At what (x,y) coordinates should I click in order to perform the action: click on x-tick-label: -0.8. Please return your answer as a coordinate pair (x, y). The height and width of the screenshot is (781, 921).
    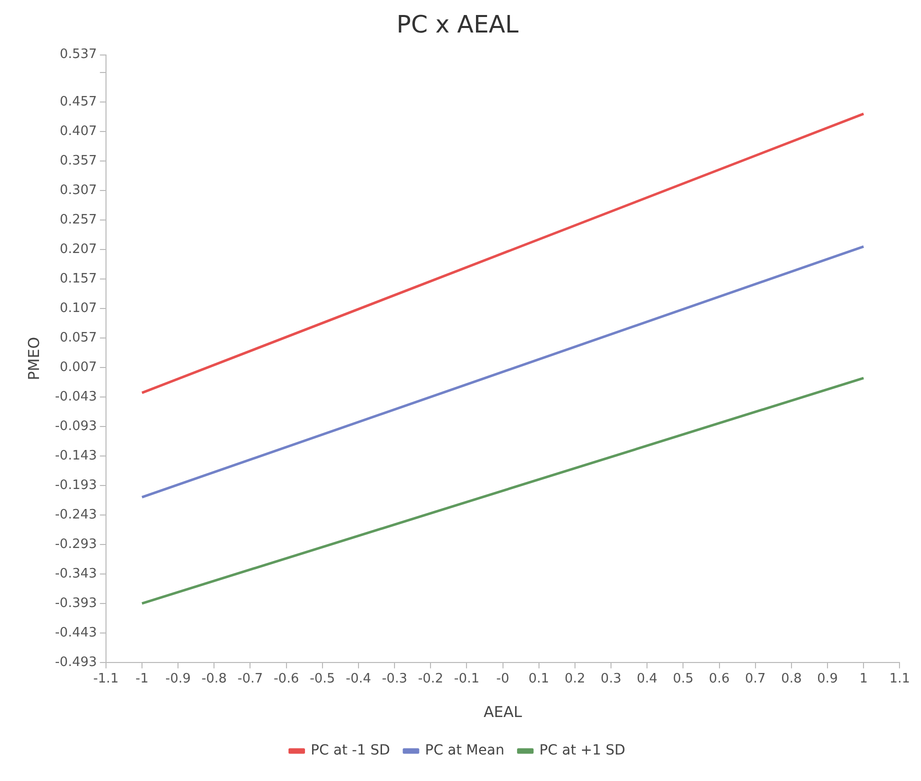
    Looking at the image, I should click on (214, 679).